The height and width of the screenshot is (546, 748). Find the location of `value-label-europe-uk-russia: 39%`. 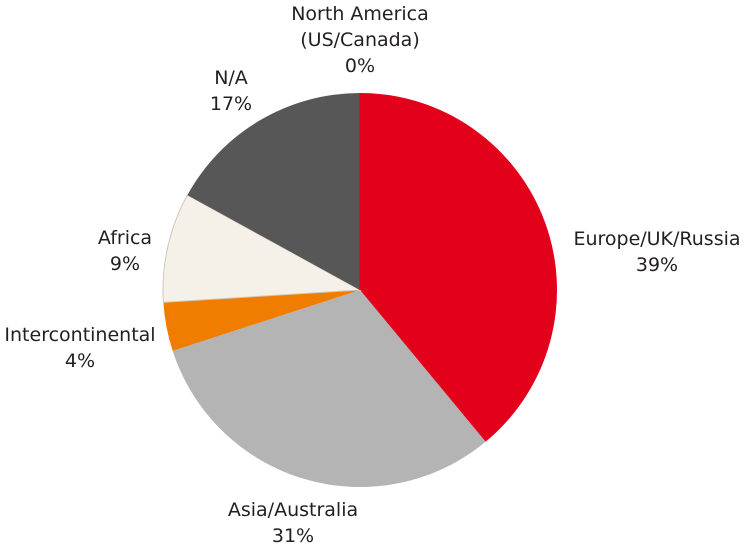

value-label-europe-uk-russia: 39% is located at coordinates (657, 265).